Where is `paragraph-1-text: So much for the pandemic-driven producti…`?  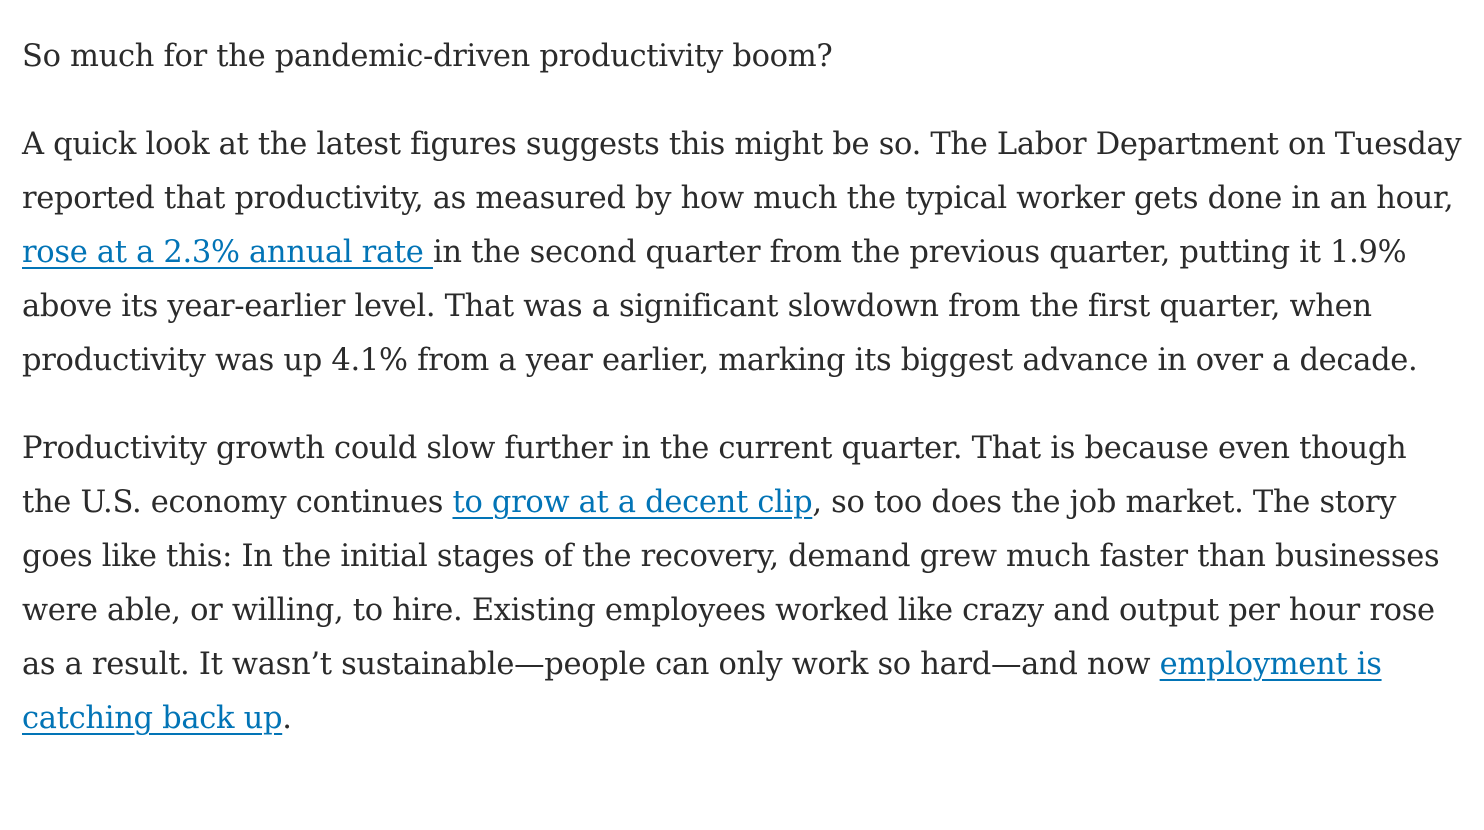
paragraph-1-text: So much for the pandemic-driven producti… is located at coordinates (427, 56).